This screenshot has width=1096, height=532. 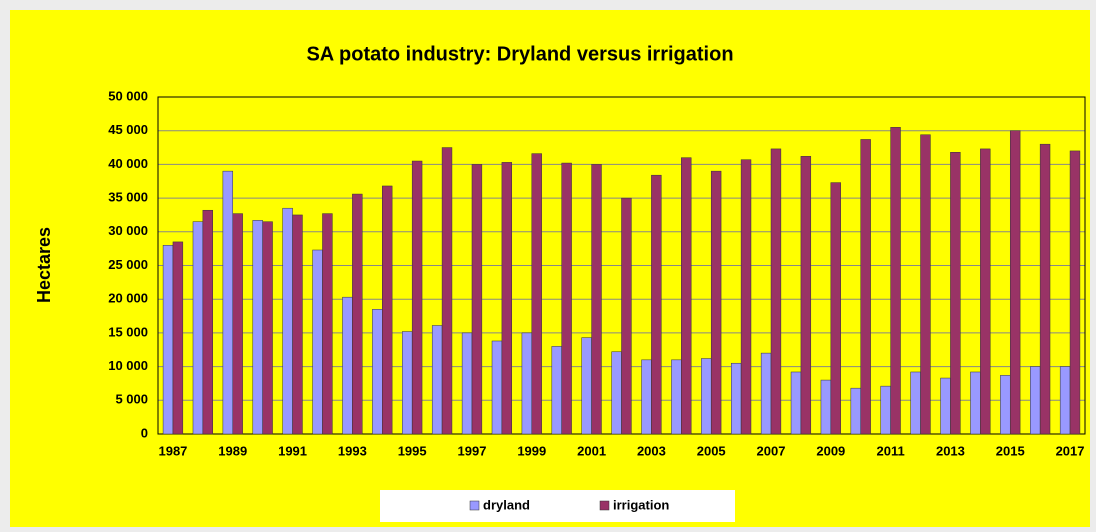 I want to click on y-axis-label: Hectares, so click(x=44, y=265).